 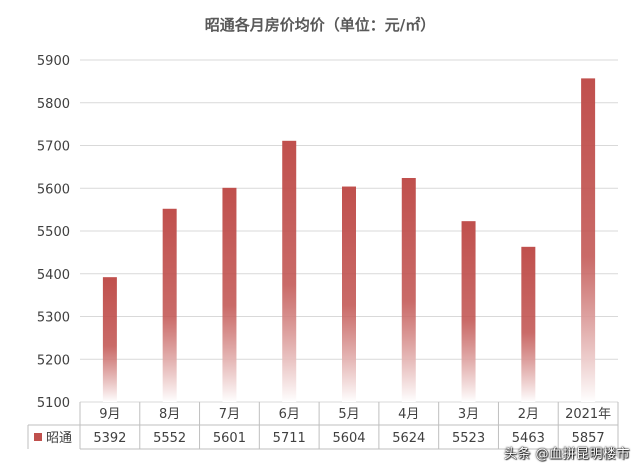 What do you see at coordinates (468, 414) in the screenshot?
I see `x-tick-label: 3月` at bounding box center [468, 414].